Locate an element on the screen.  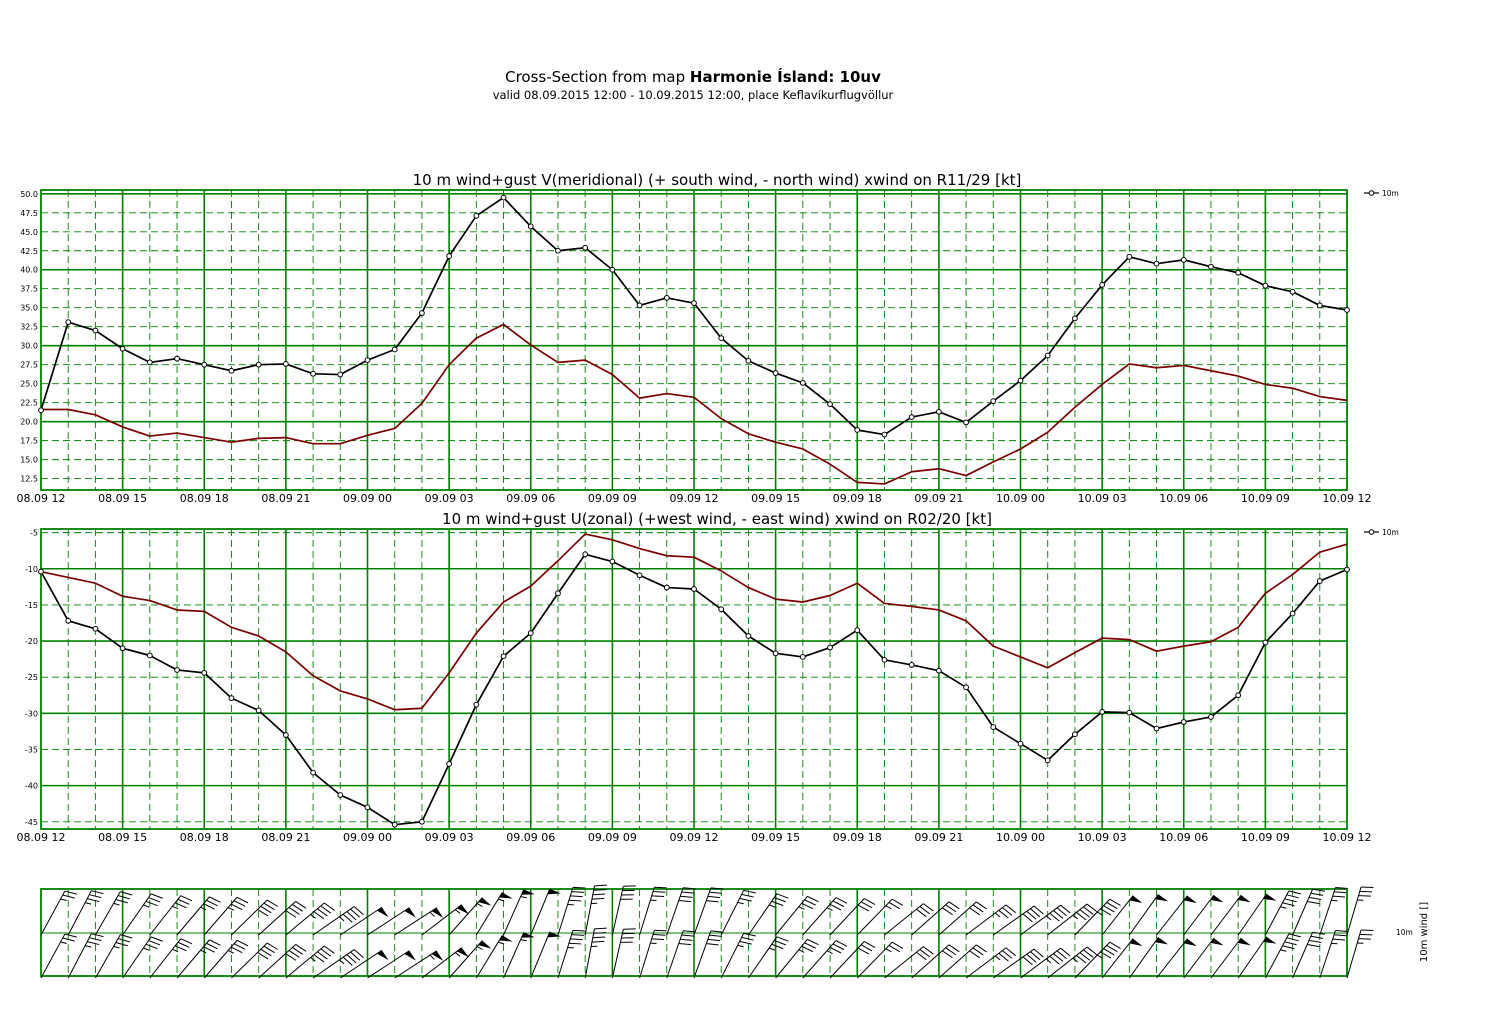
x-tick-label: 08.09 21 is located at coordinates (285, 498).